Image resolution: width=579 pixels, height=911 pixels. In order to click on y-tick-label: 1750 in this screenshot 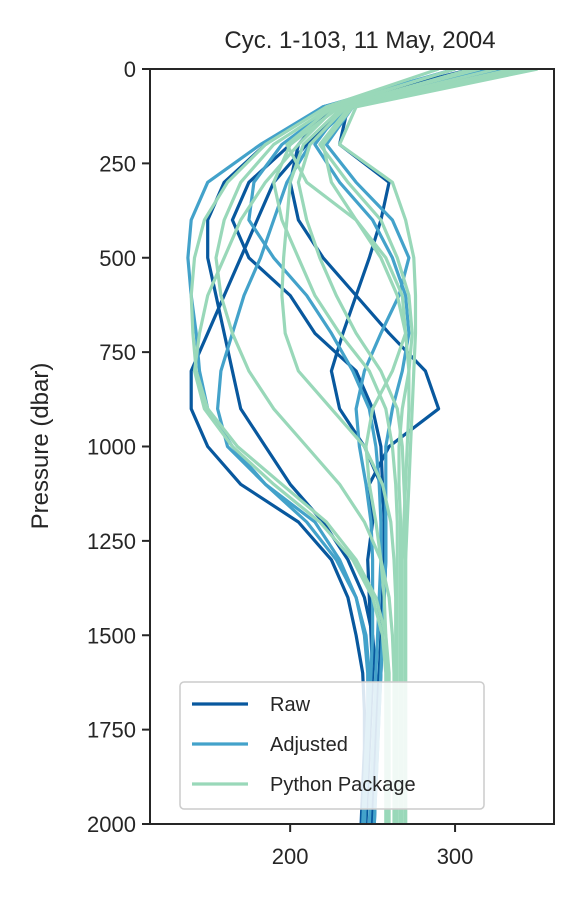, I will do `click(111, 730)`.